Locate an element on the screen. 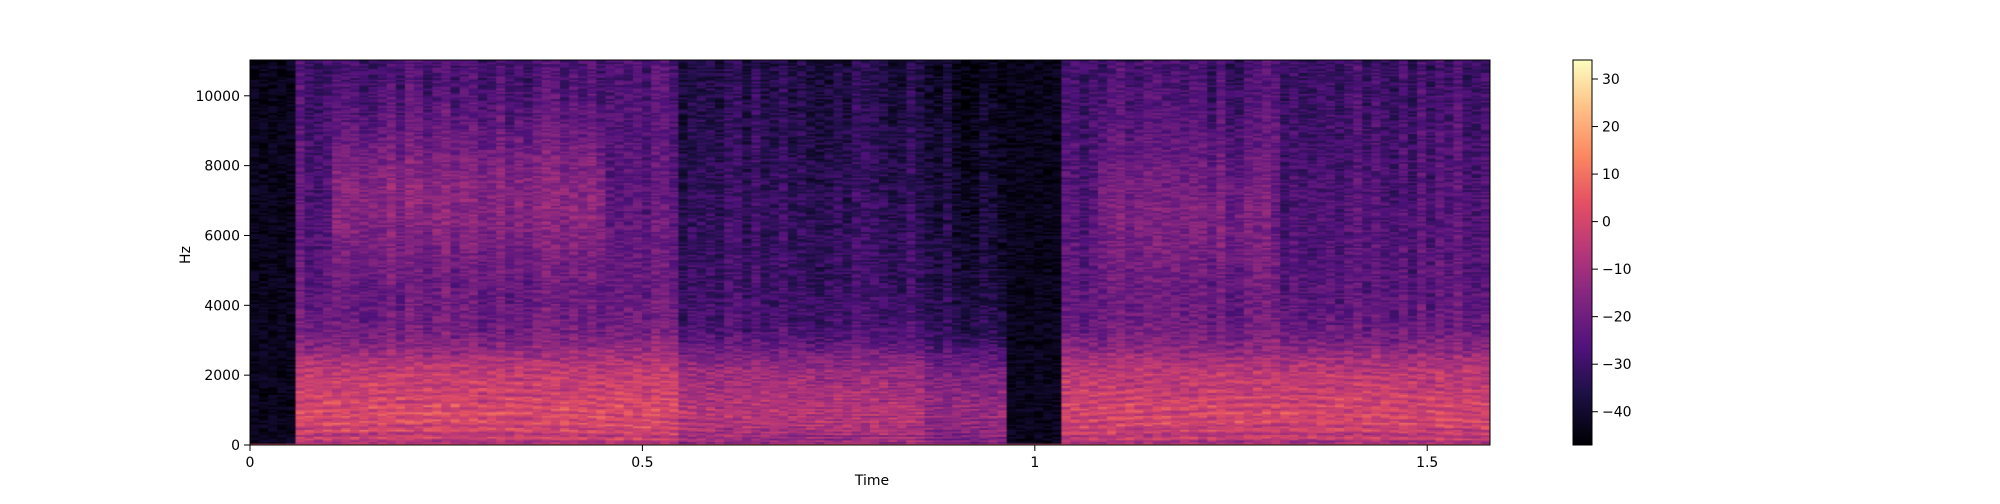 This screenshot has width=2000, height=504. y-axis-label: Hz is located at coordinates (186, 255).